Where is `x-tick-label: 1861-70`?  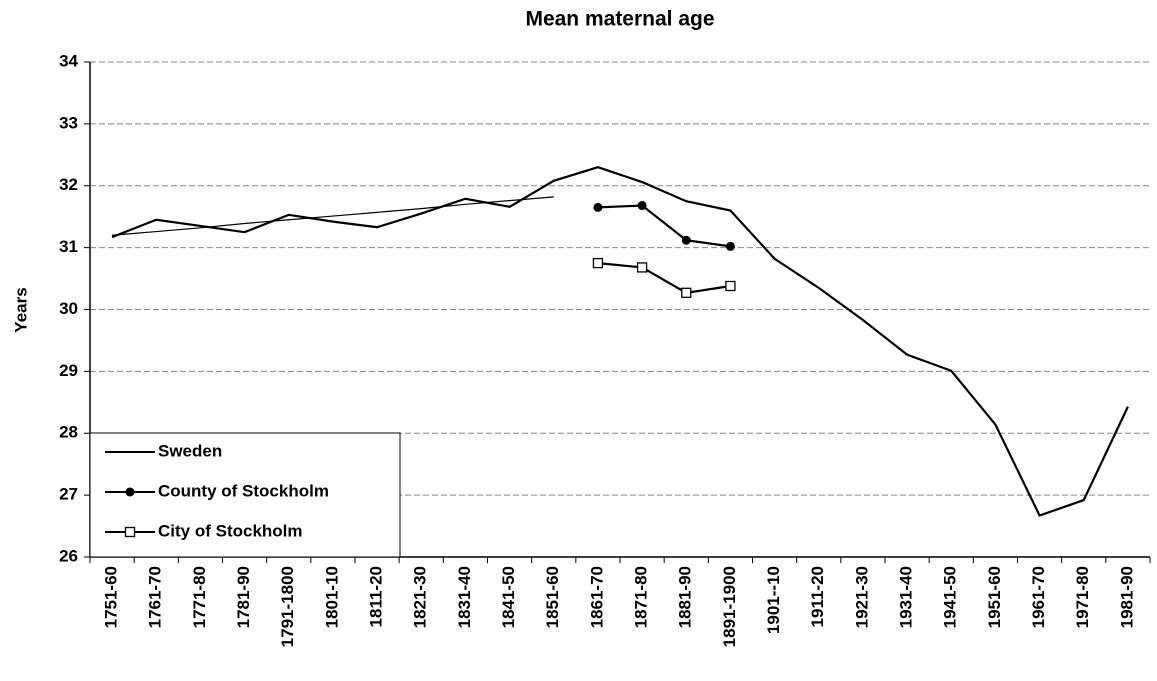 x-tick-label: 1861-70 is located at coordinates (596, 597).